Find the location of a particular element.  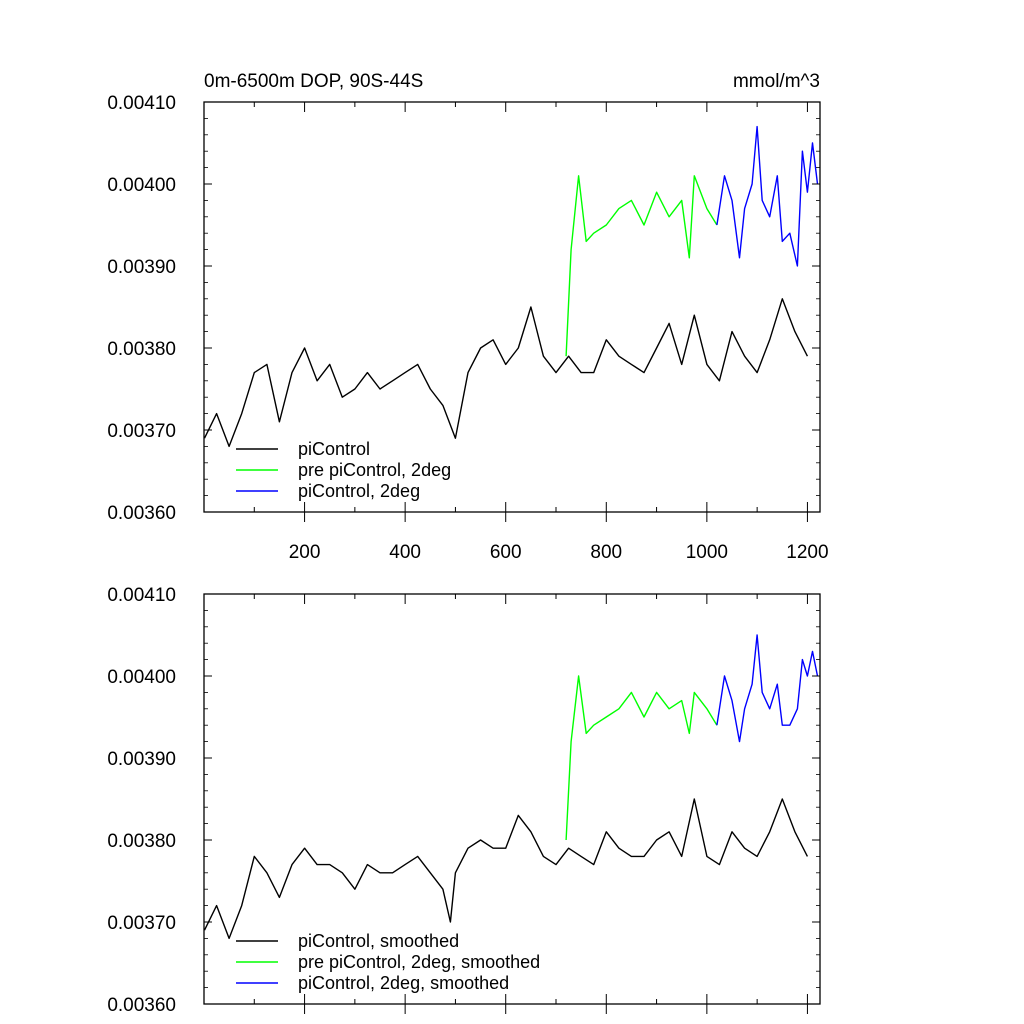

x-tick-label: 1200 is located at coordinates (807, 552).